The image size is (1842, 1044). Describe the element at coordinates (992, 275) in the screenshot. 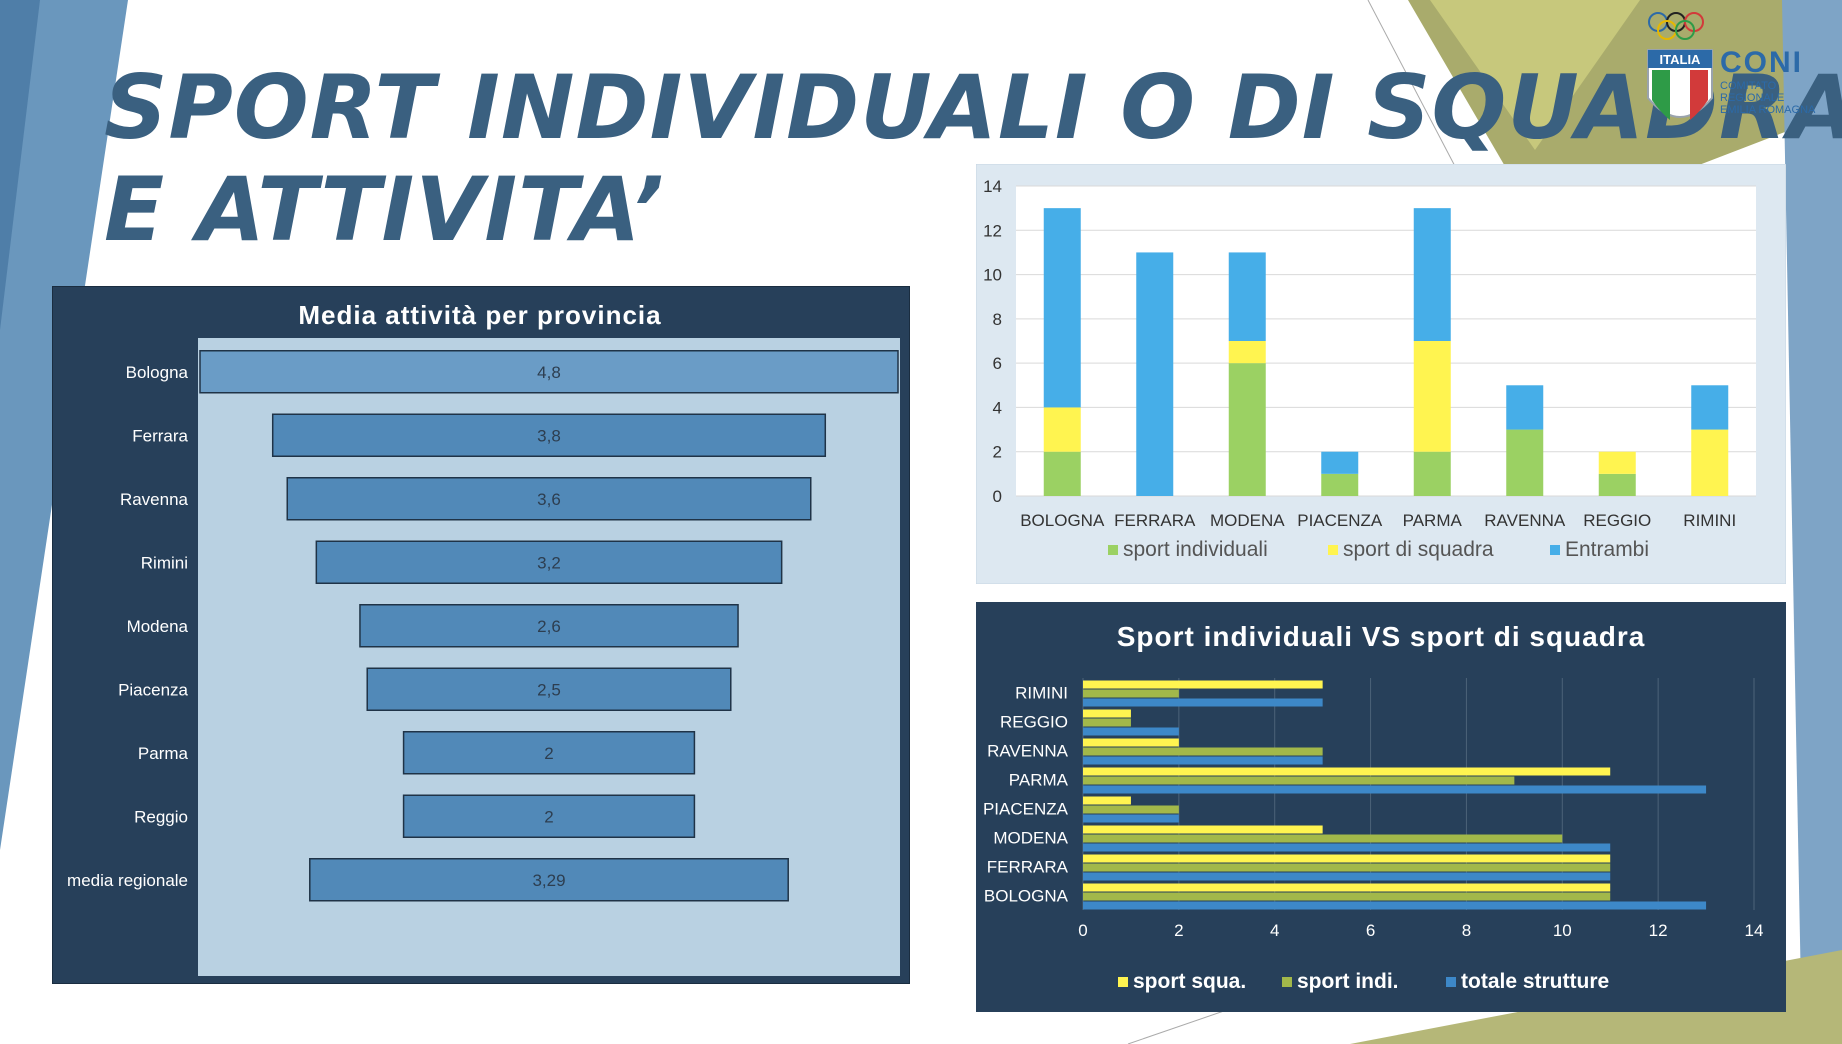

I see `y-tick-label: 10` at that location.